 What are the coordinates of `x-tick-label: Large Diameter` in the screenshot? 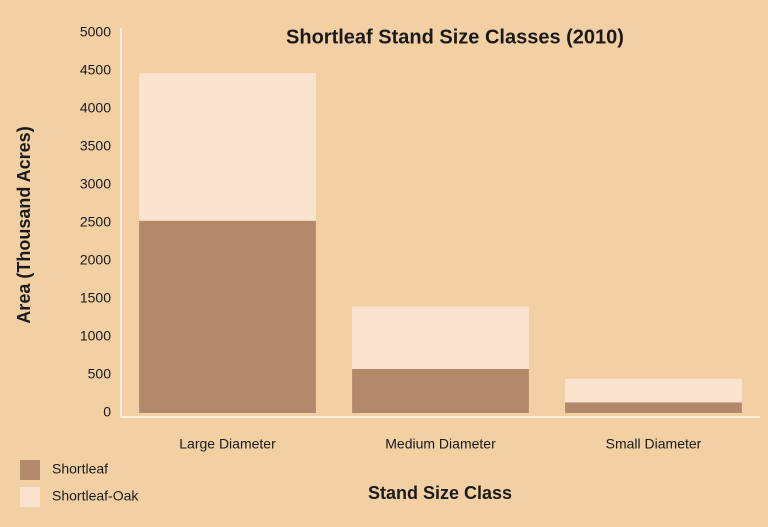 It's located at (227, 444).